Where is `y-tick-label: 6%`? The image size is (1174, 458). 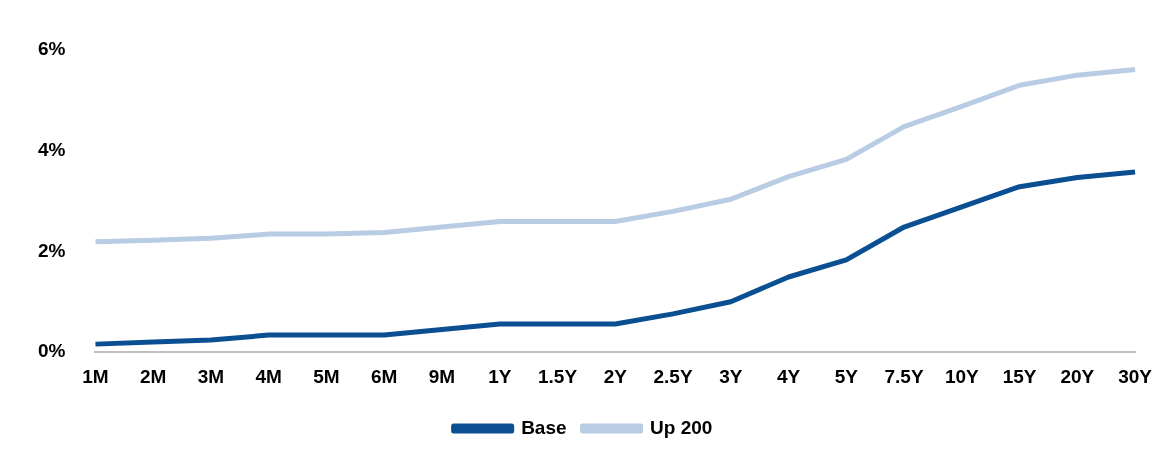 y-tick-label: 6% is located at coordinates (51, 48).